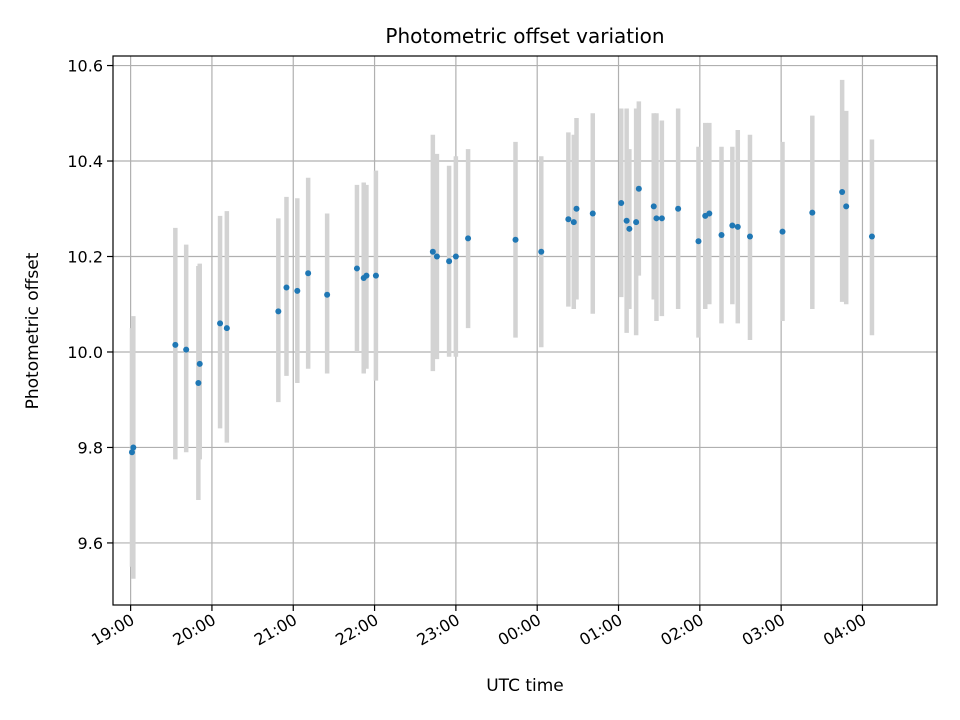 The height and width of the screenshot is (720, 960). What do you see at coordinates (85, 257) in the screenshot?
I see `y-tick-label: 10.2` at bounding box center [85, 257].